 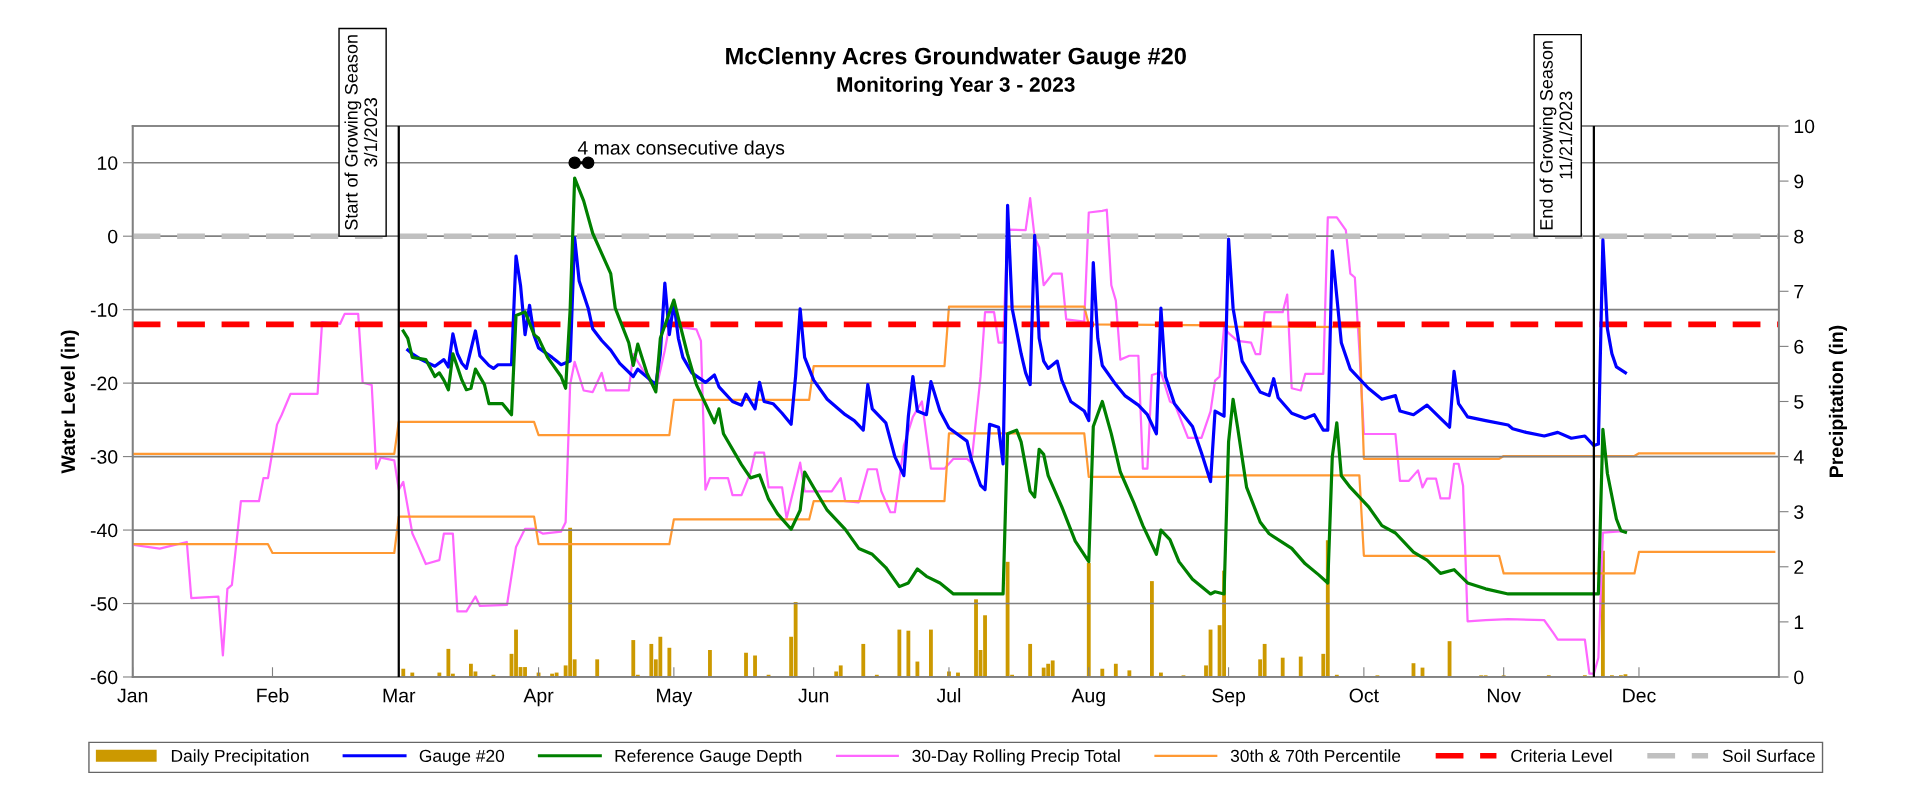 I want to click on x-tick-label: Aug, so click(x=1088, y=697).